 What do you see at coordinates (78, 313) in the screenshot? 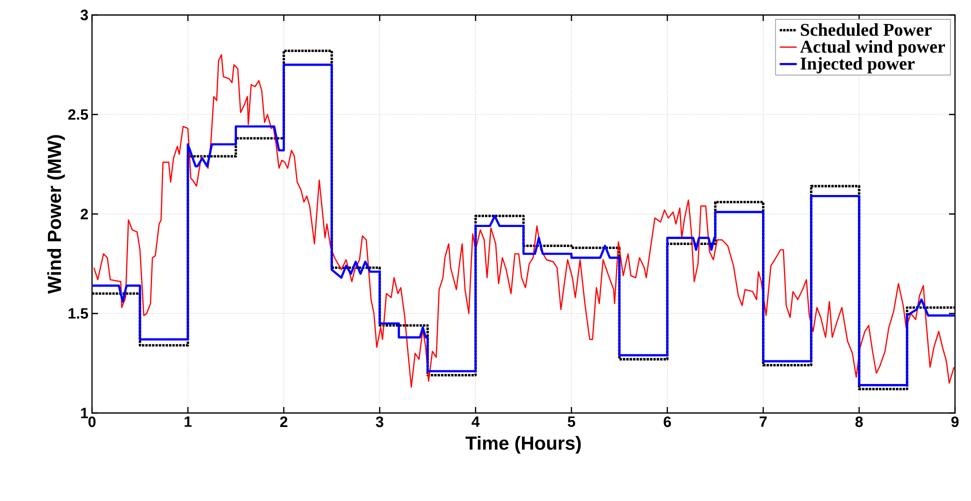
I see `y-tick-label: 1.5` at bounding box center [78, 313].